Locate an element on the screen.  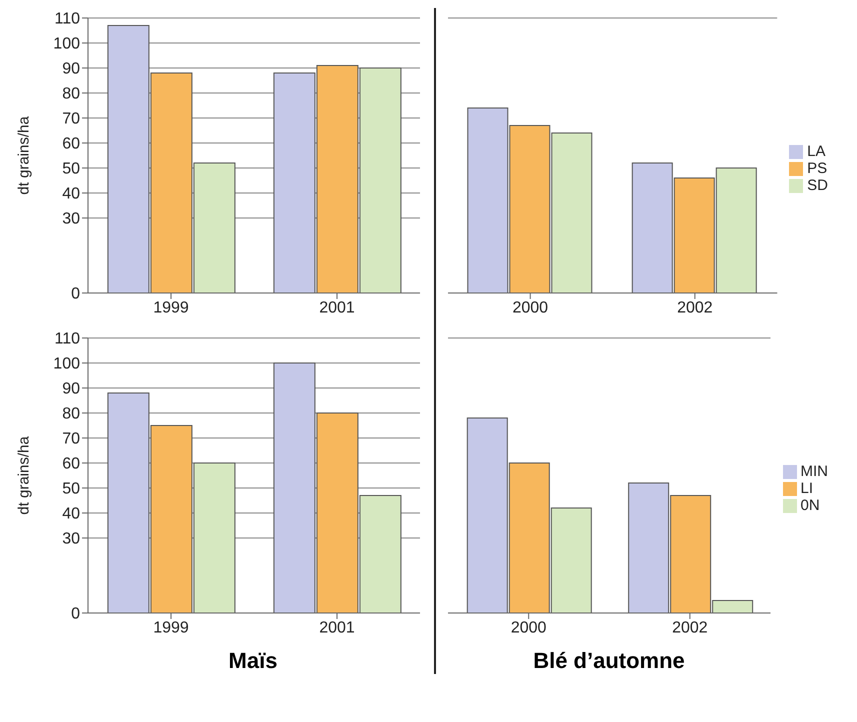
text: Blé d’automne is located at coordinates (609, 661).